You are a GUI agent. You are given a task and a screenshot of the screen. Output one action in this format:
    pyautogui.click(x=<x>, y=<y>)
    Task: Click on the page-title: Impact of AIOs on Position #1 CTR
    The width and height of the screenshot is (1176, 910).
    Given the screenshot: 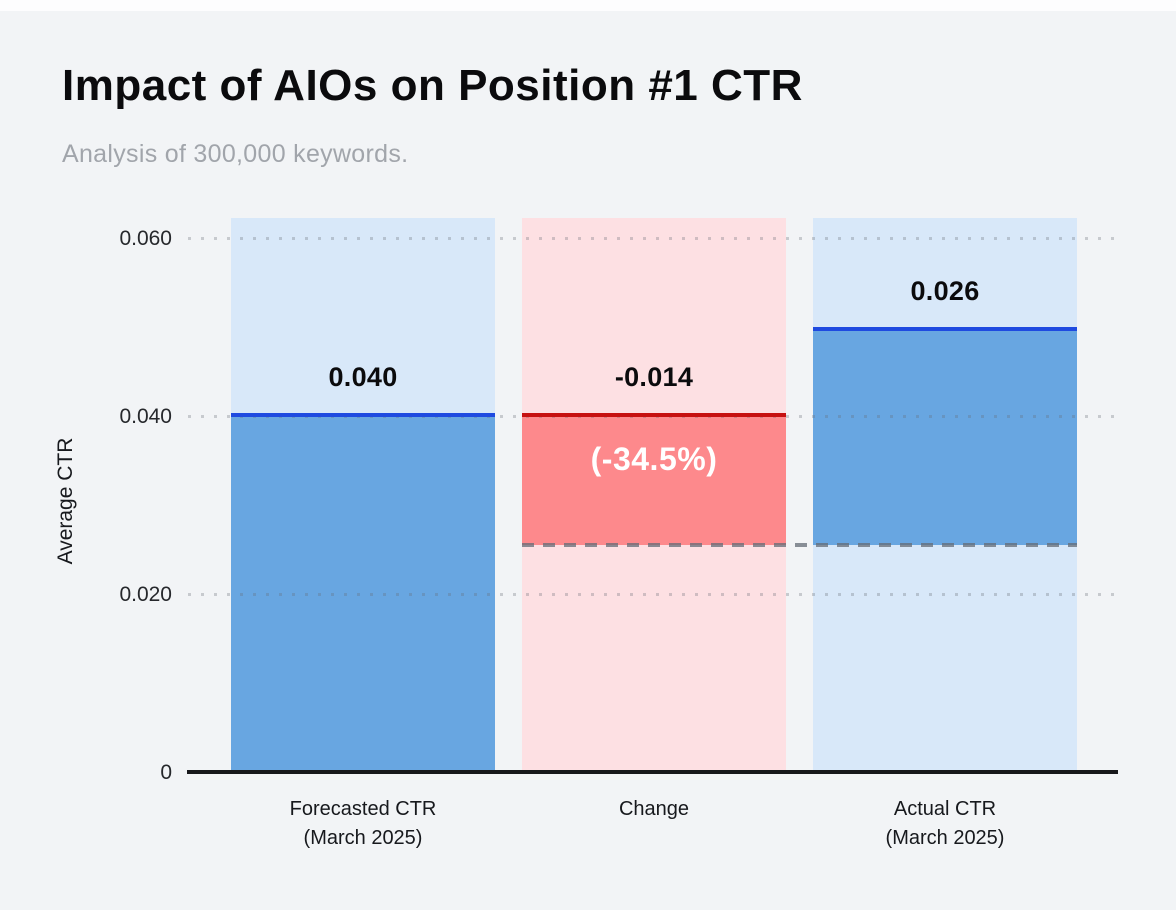 What is the action you would take?
    pyautogui.click(x=432, y=85)
    